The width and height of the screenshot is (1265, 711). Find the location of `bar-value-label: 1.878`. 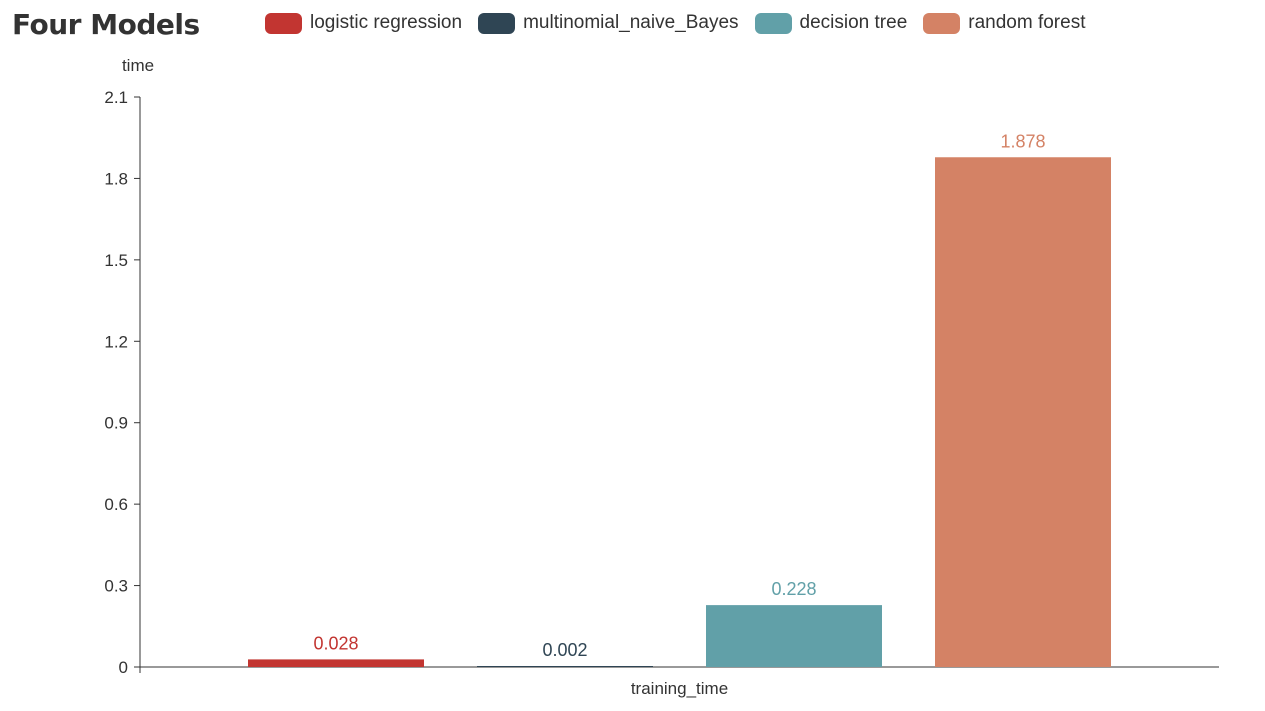

bar-value-label: 1.878 is located at coordinates (1022, 141).